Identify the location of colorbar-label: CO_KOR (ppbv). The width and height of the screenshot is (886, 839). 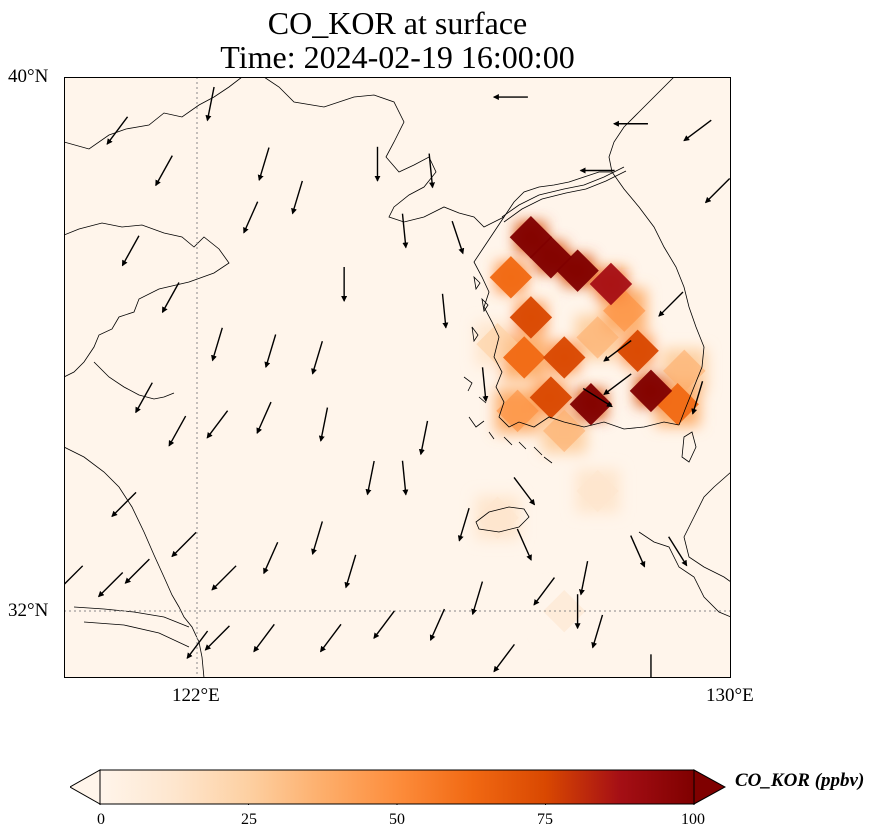
(800, 780).